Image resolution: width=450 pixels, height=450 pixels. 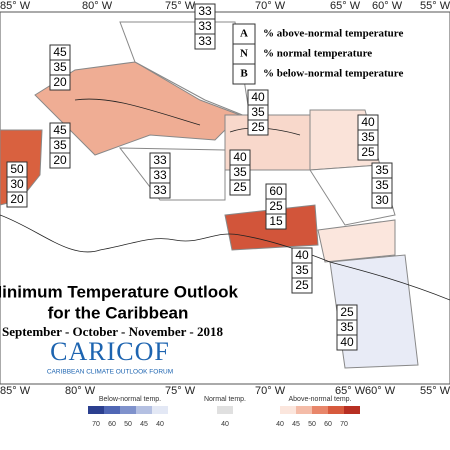 I want to click on subtitle: for the Caribbean, so click(x=118, y=312).